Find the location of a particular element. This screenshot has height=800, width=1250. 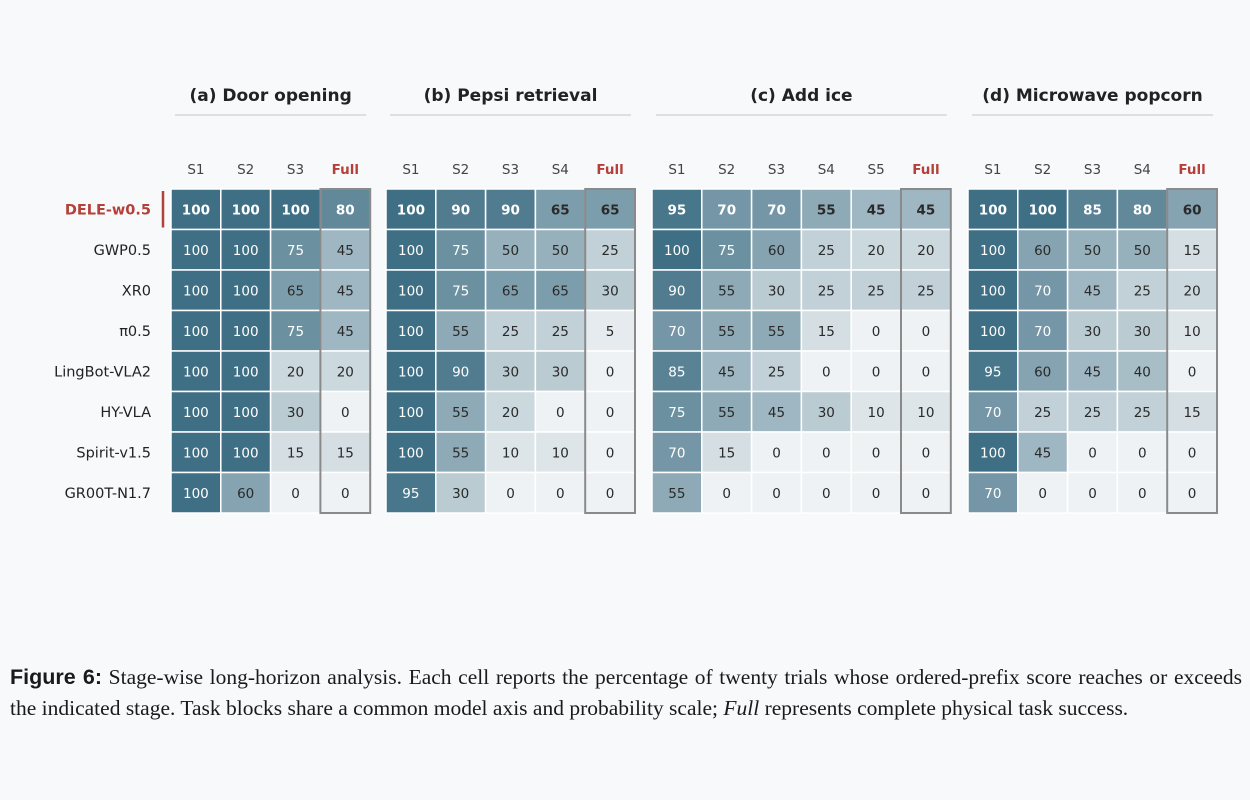

full-column-box is located at coordinates (1192, 351).